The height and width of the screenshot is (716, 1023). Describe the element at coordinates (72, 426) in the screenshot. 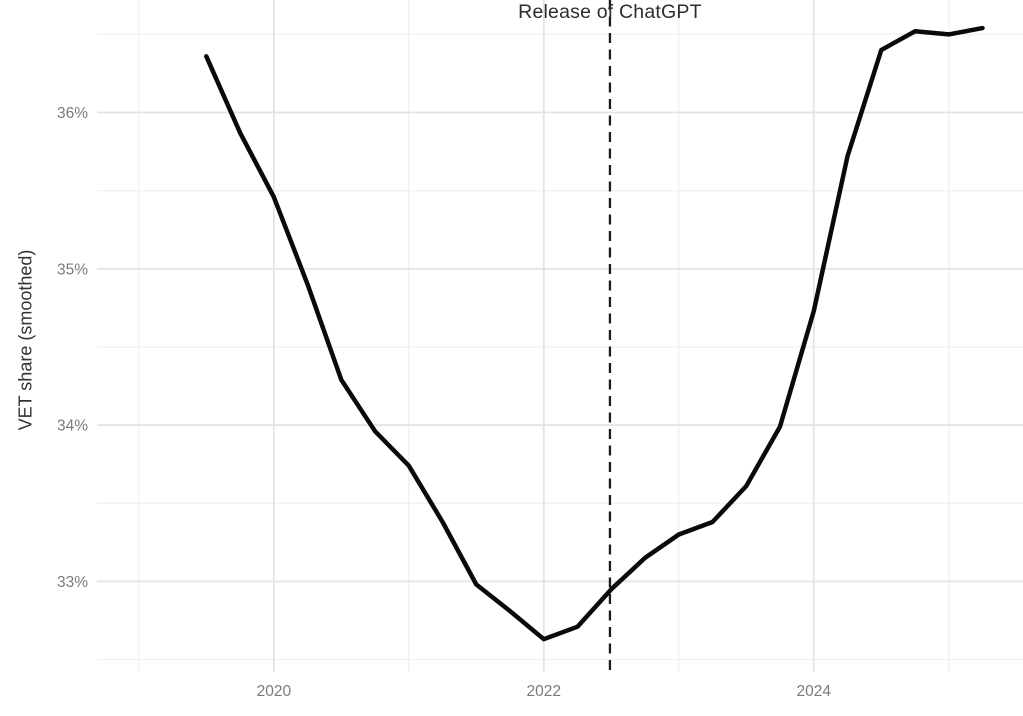

I see `y-axis-tick-label: 34%` at that location.